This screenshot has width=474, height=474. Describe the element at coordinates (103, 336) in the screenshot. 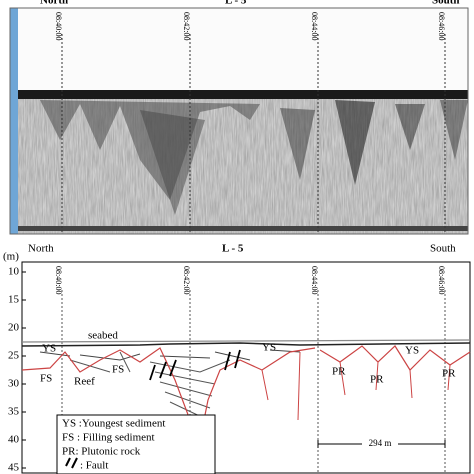

I see `seabed-label: seabed` at that location.